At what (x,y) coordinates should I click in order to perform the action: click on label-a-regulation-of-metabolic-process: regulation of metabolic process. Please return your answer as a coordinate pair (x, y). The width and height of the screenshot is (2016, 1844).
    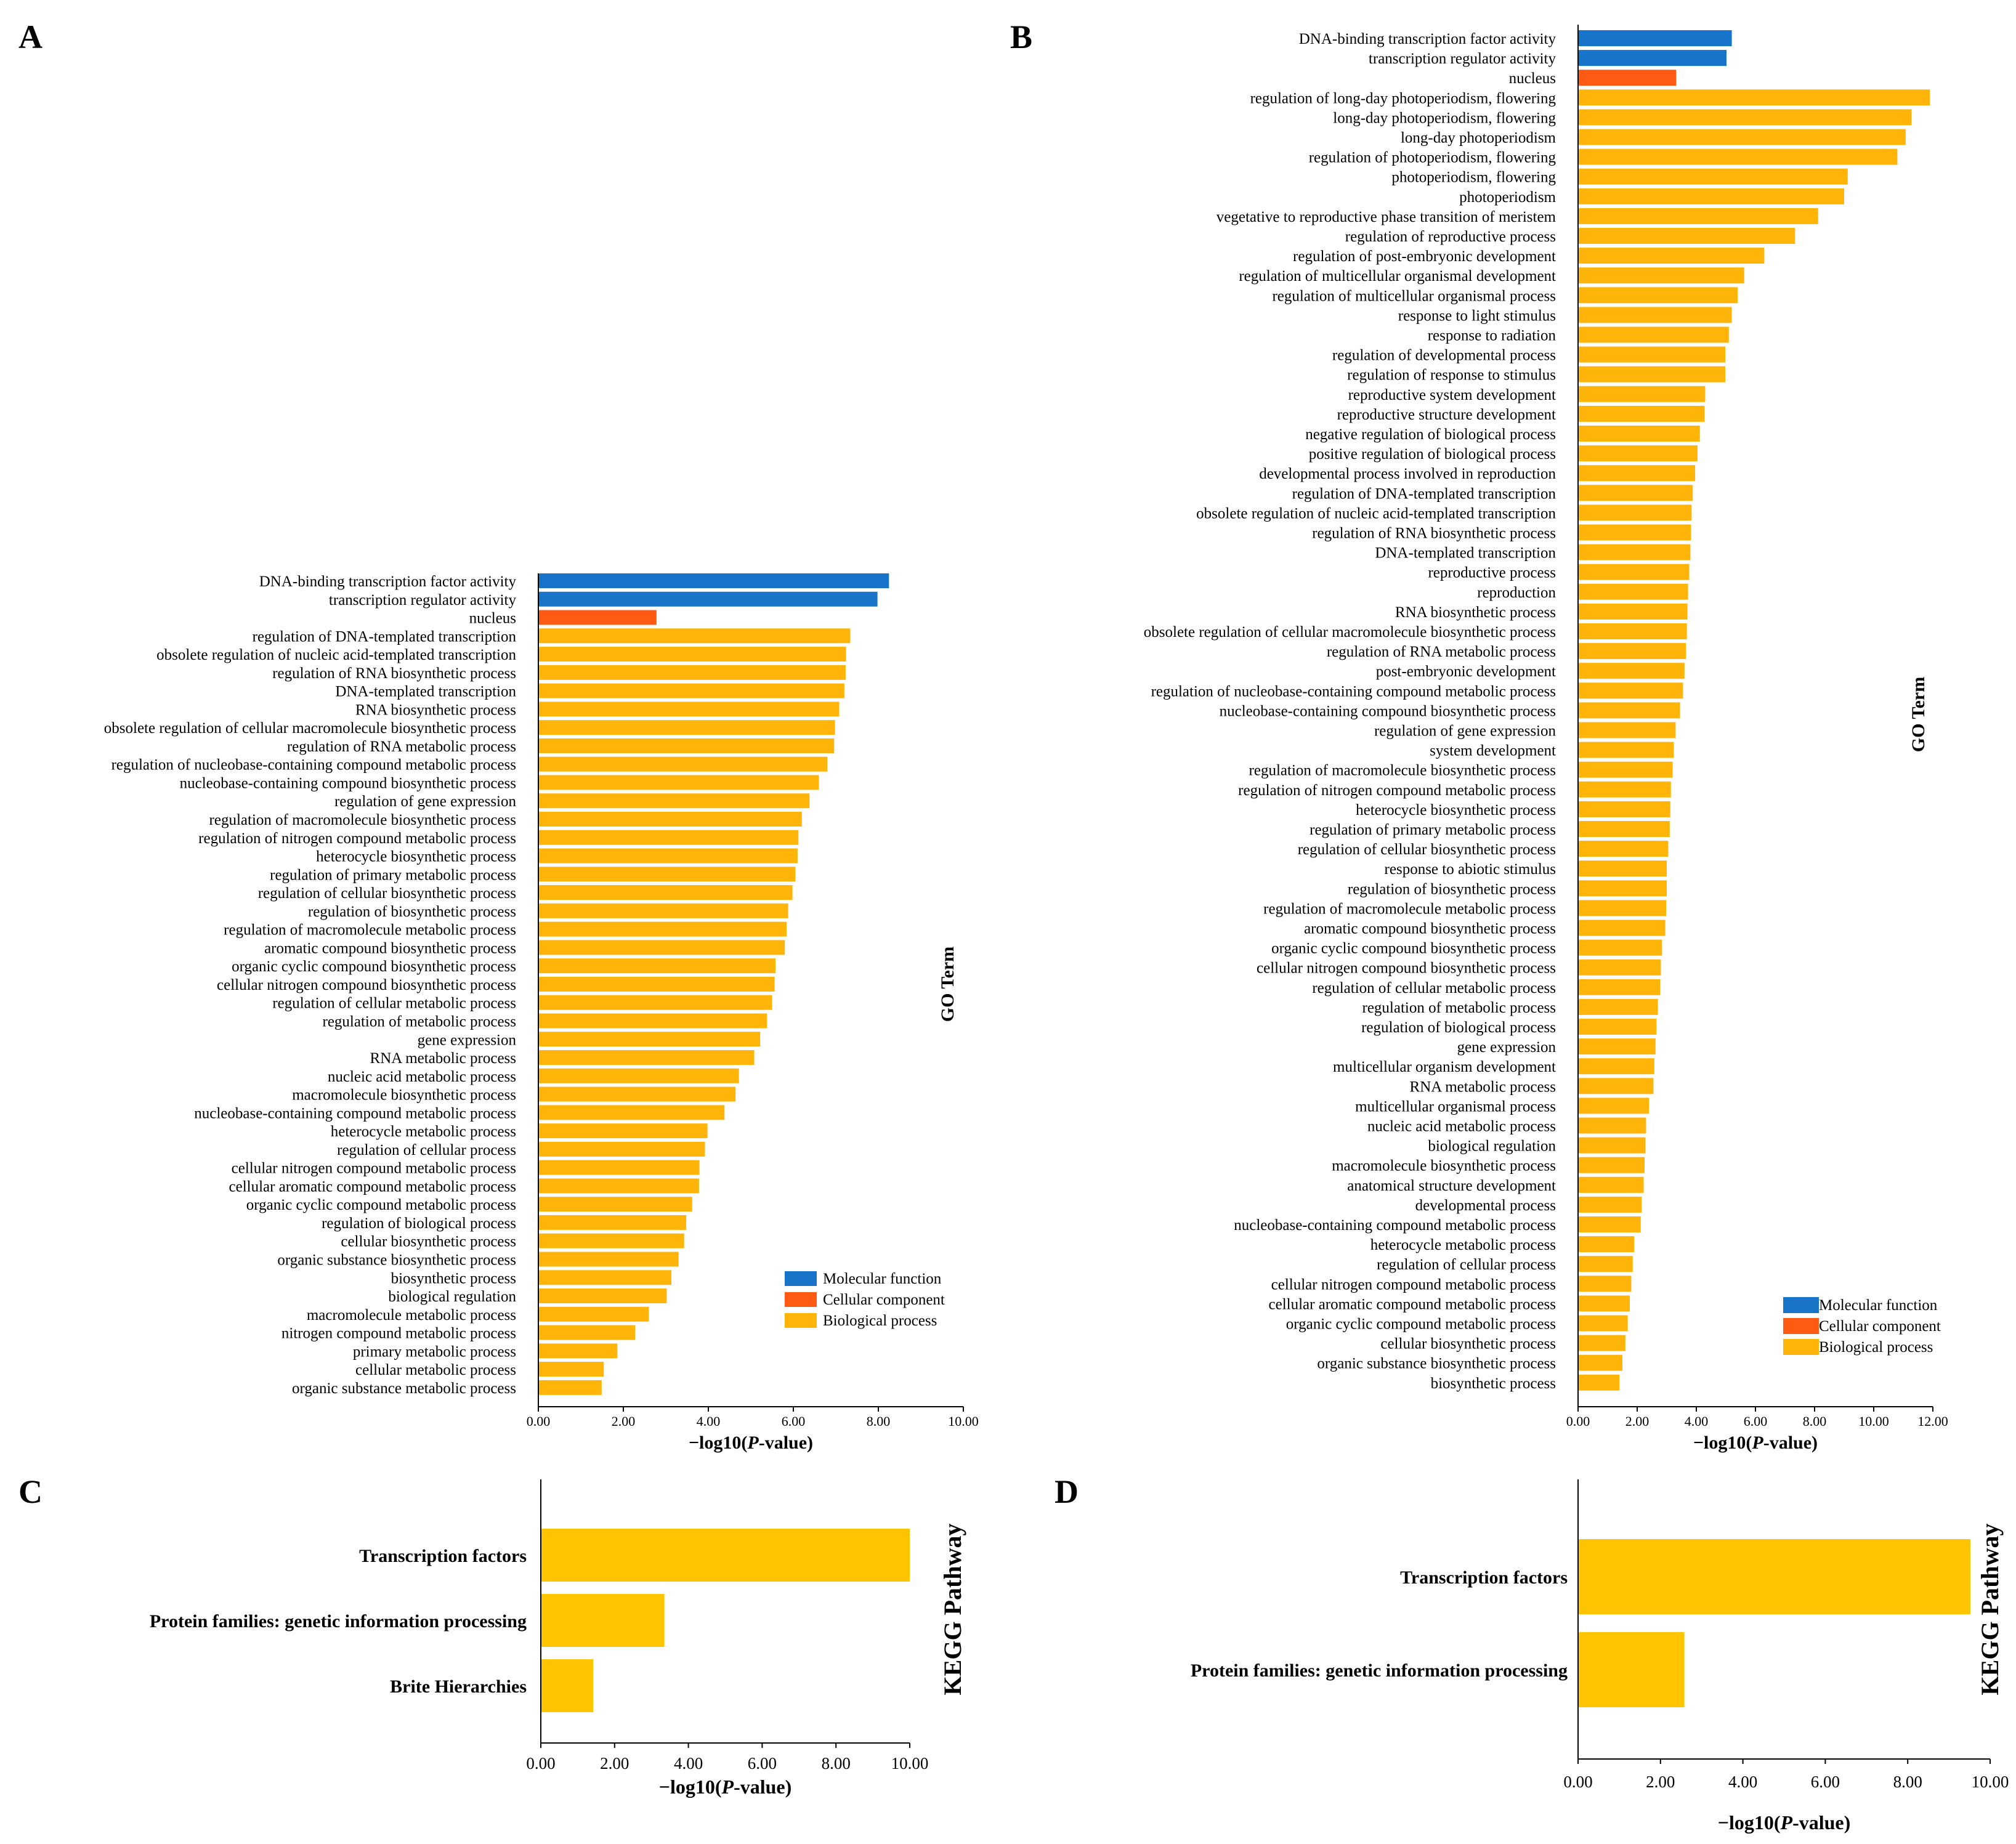
    Looking at the image, I should click on (419, 1021).